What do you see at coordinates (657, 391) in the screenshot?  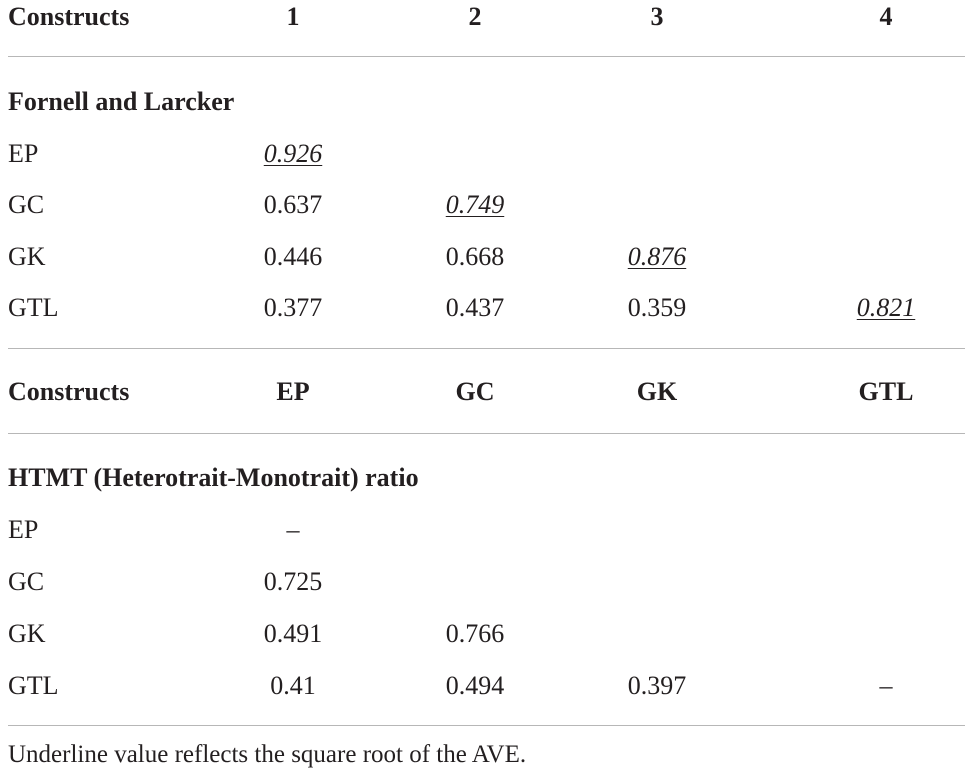 I see `column-header: GK` at bounding box center [657, 391].